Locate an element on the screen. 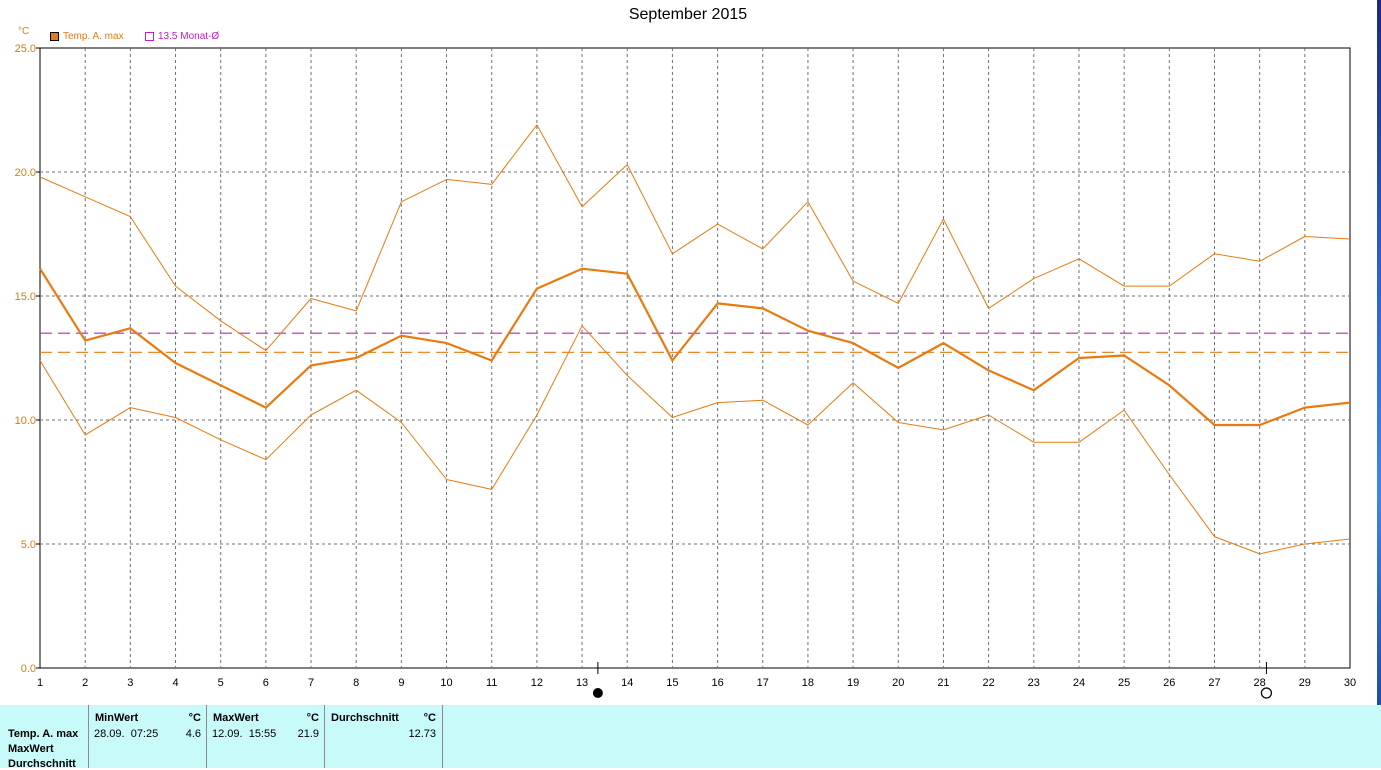 Image resolution: width=1381 pixels, height=770 pixels. min-column: MinWert °C 28.09. 07:25 4.6 is located at coordinates (147, 736).